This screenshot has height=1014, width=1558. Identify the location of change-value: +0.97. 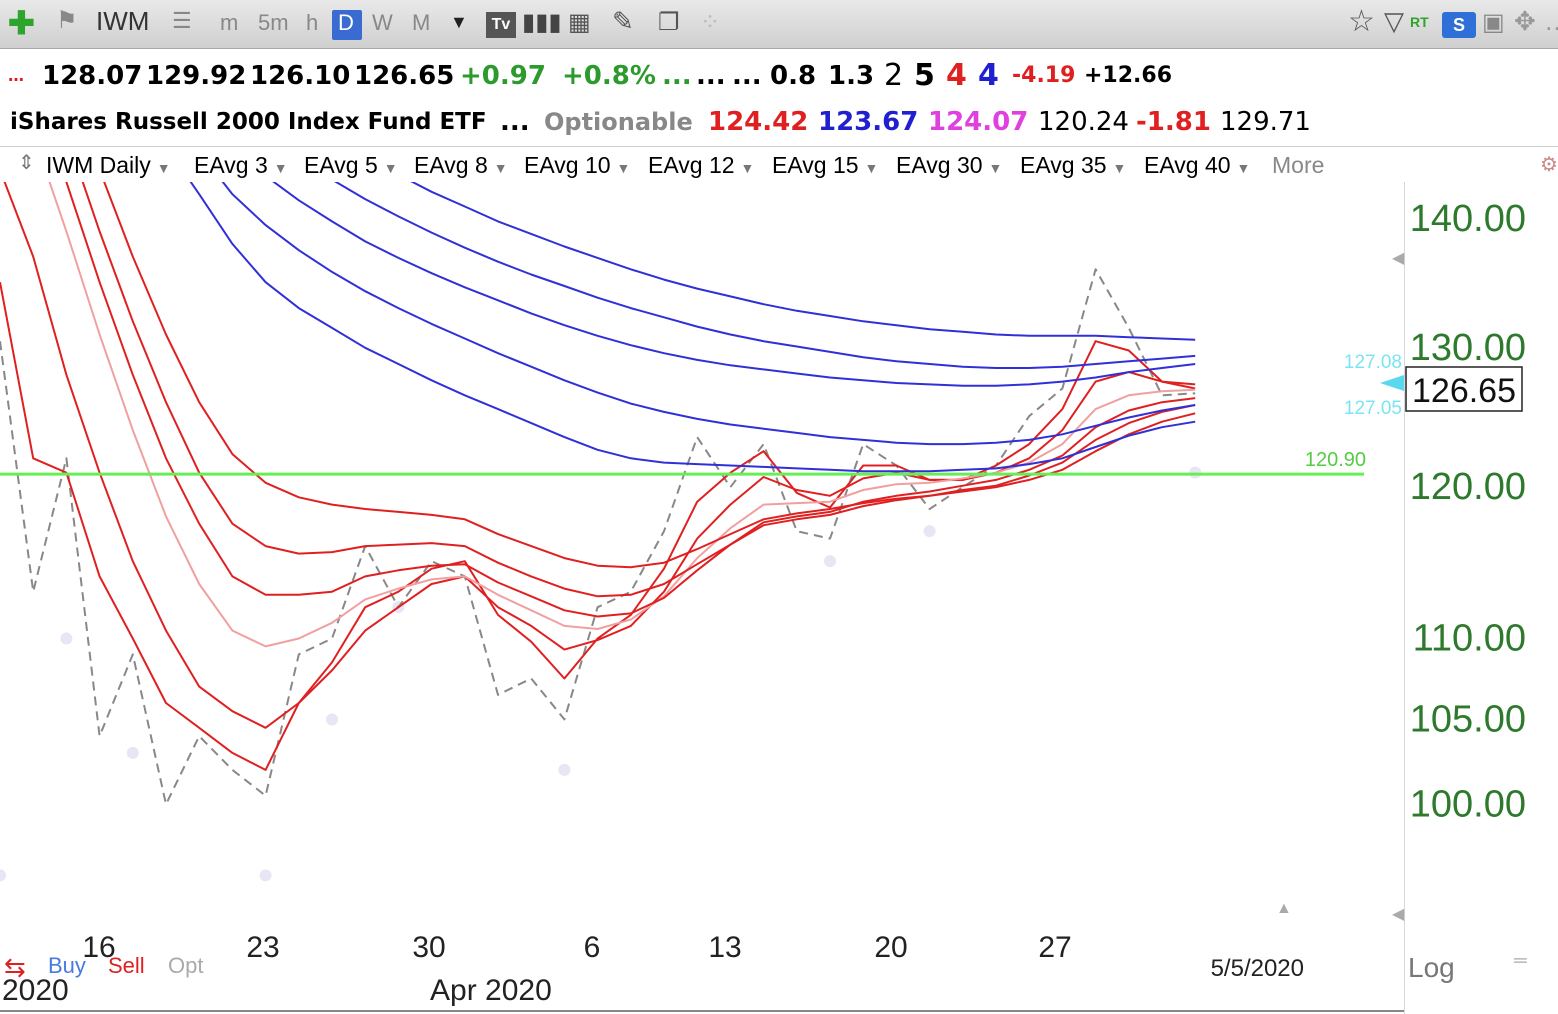
(503, 76).